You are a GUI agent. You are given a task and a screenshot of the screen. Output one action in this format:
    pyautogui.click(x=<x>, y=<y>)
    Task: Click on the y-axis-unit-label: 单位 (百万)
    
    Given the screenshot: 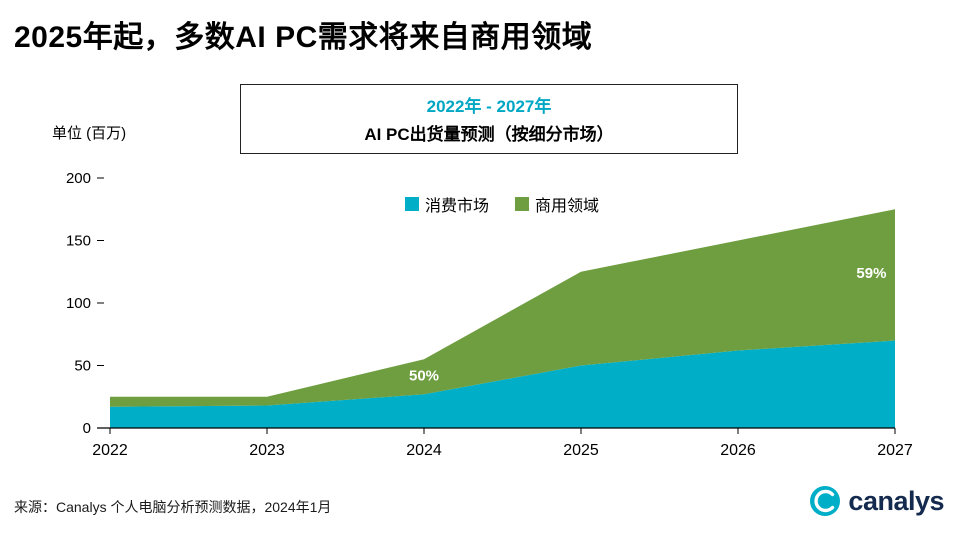 What is the action you would take?
    pyautogui.click(x=89, y=133)
    